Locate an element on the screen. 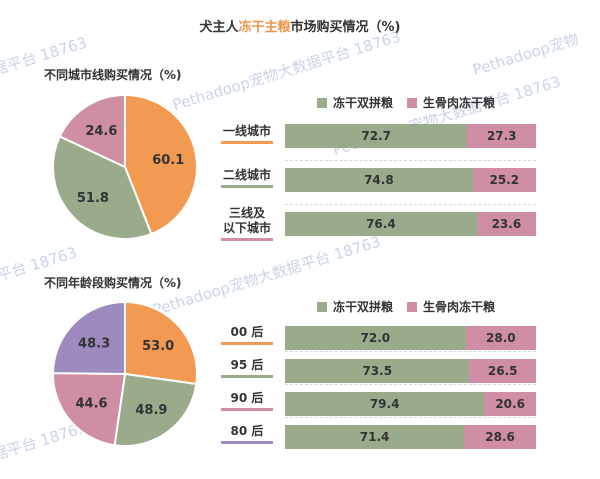 The image size is (600, 479). bar-segment-series-b: 28.0 is located at coordinates (500, 338).